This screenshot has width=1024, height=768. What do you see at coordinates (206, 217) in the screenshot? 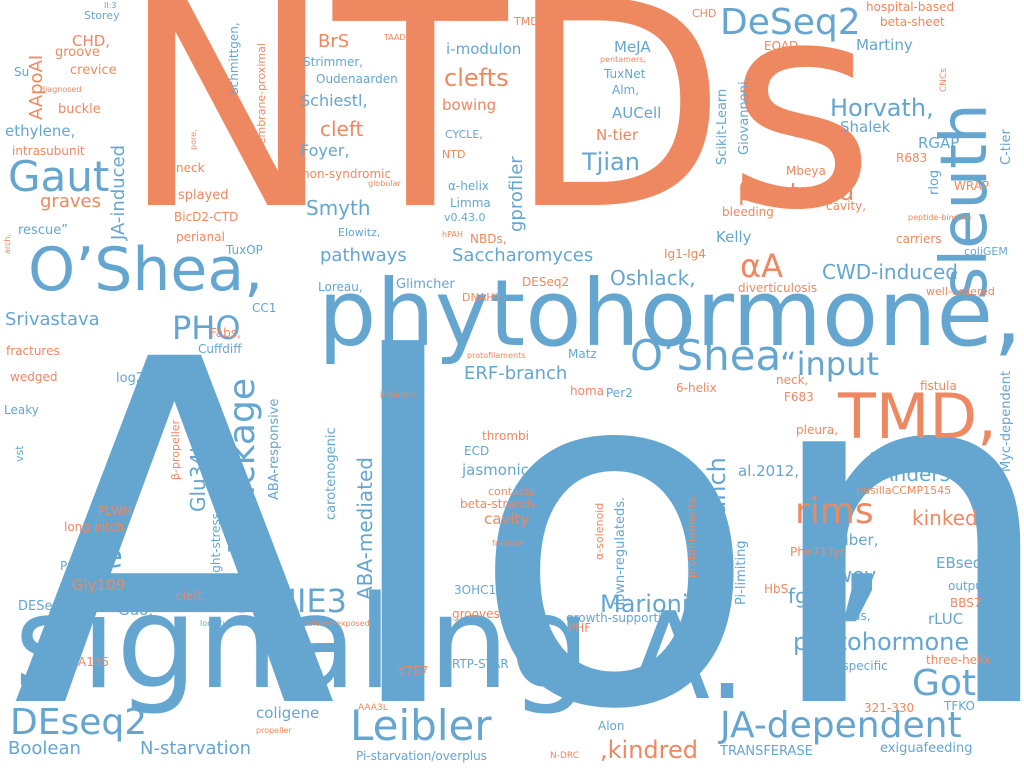
I see `word-bicd2: BicD2-CTD` at bounding box center [206, 217].